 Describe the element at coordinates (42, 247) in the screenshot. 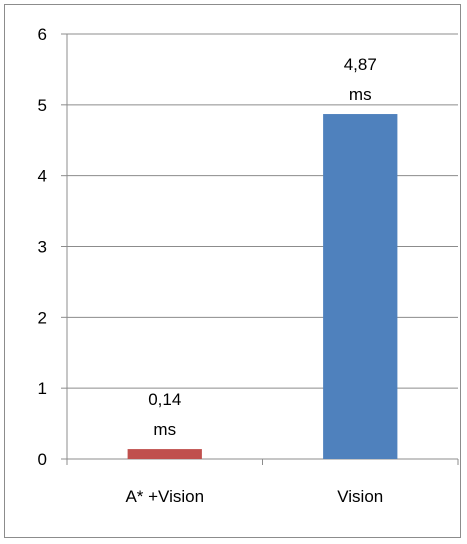

I see `y-tick-label: 3` at that location.